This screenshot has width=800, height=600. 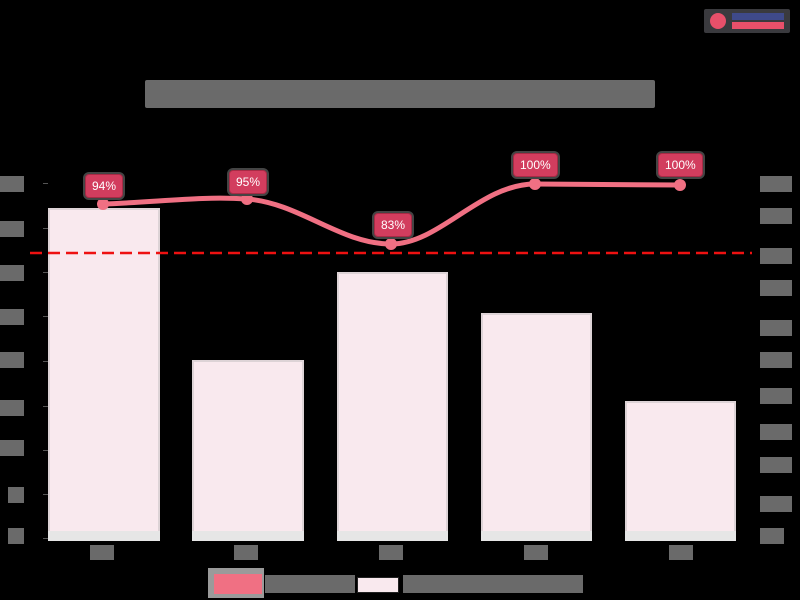 I want to click on y-left-tick-label: 0, so click(x=16, y=536).